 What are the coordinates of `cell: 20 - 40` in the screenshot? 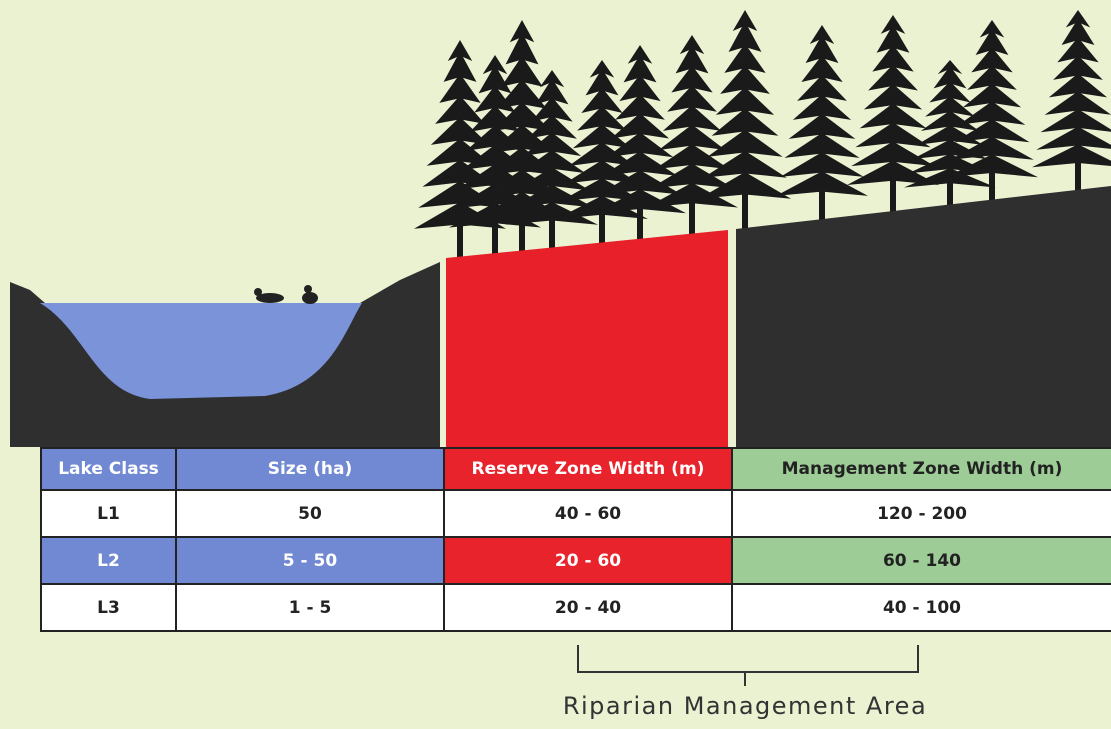 It's located at (588, 607).